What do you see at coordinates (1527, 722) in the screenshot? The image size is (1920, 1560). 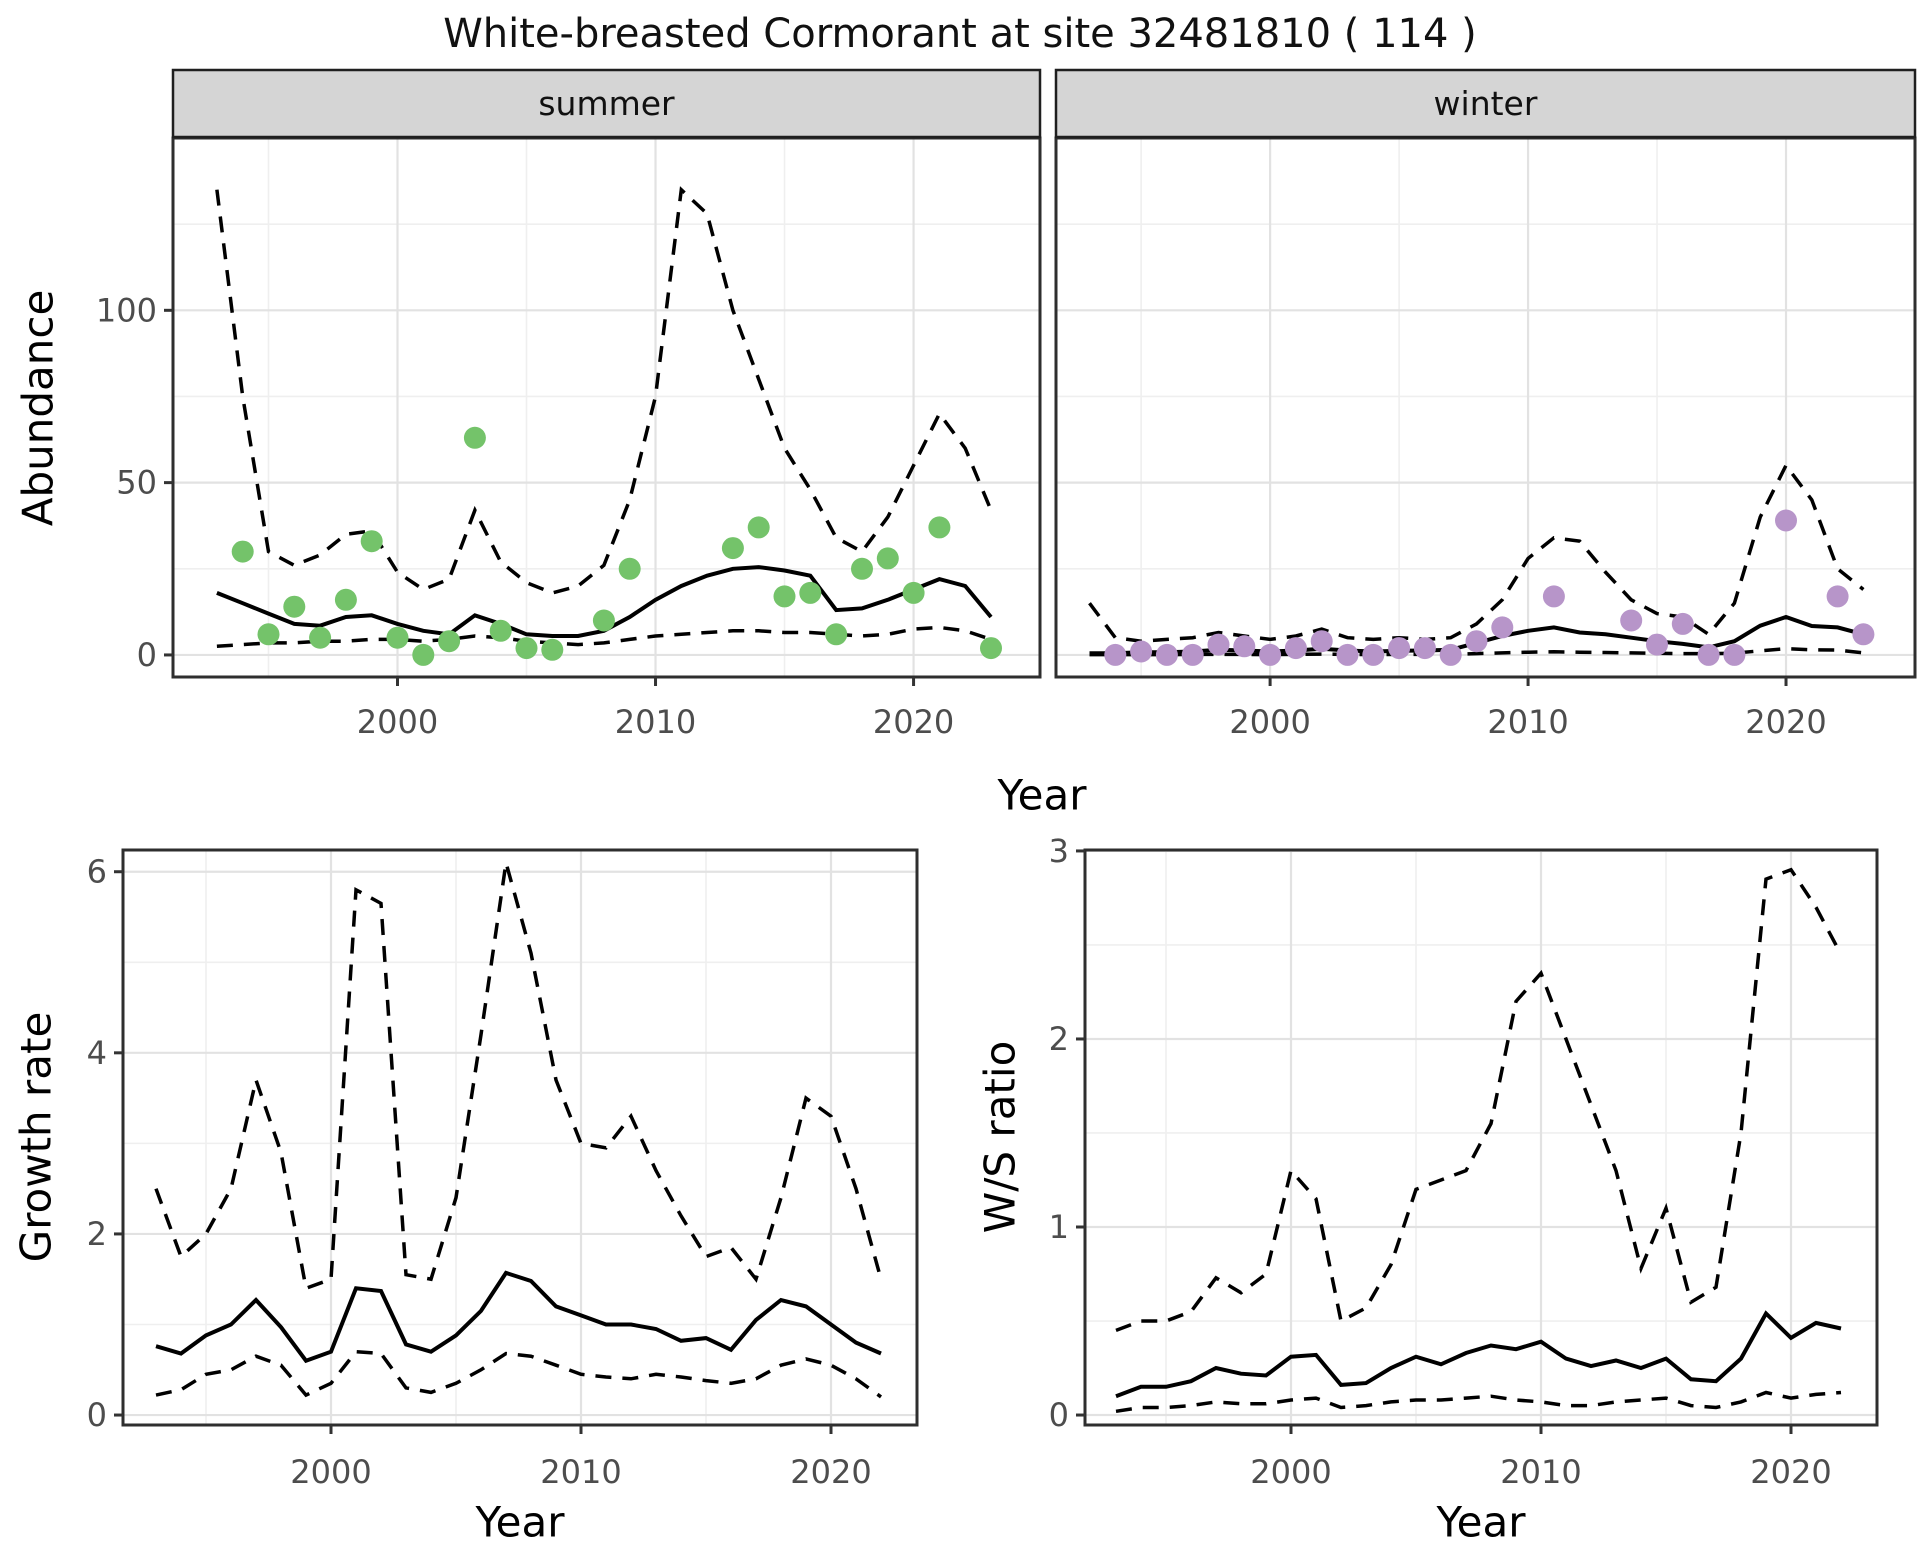 I see `abundance-winter-x-tick-label: 2010` at bounding box center [1527, 722].